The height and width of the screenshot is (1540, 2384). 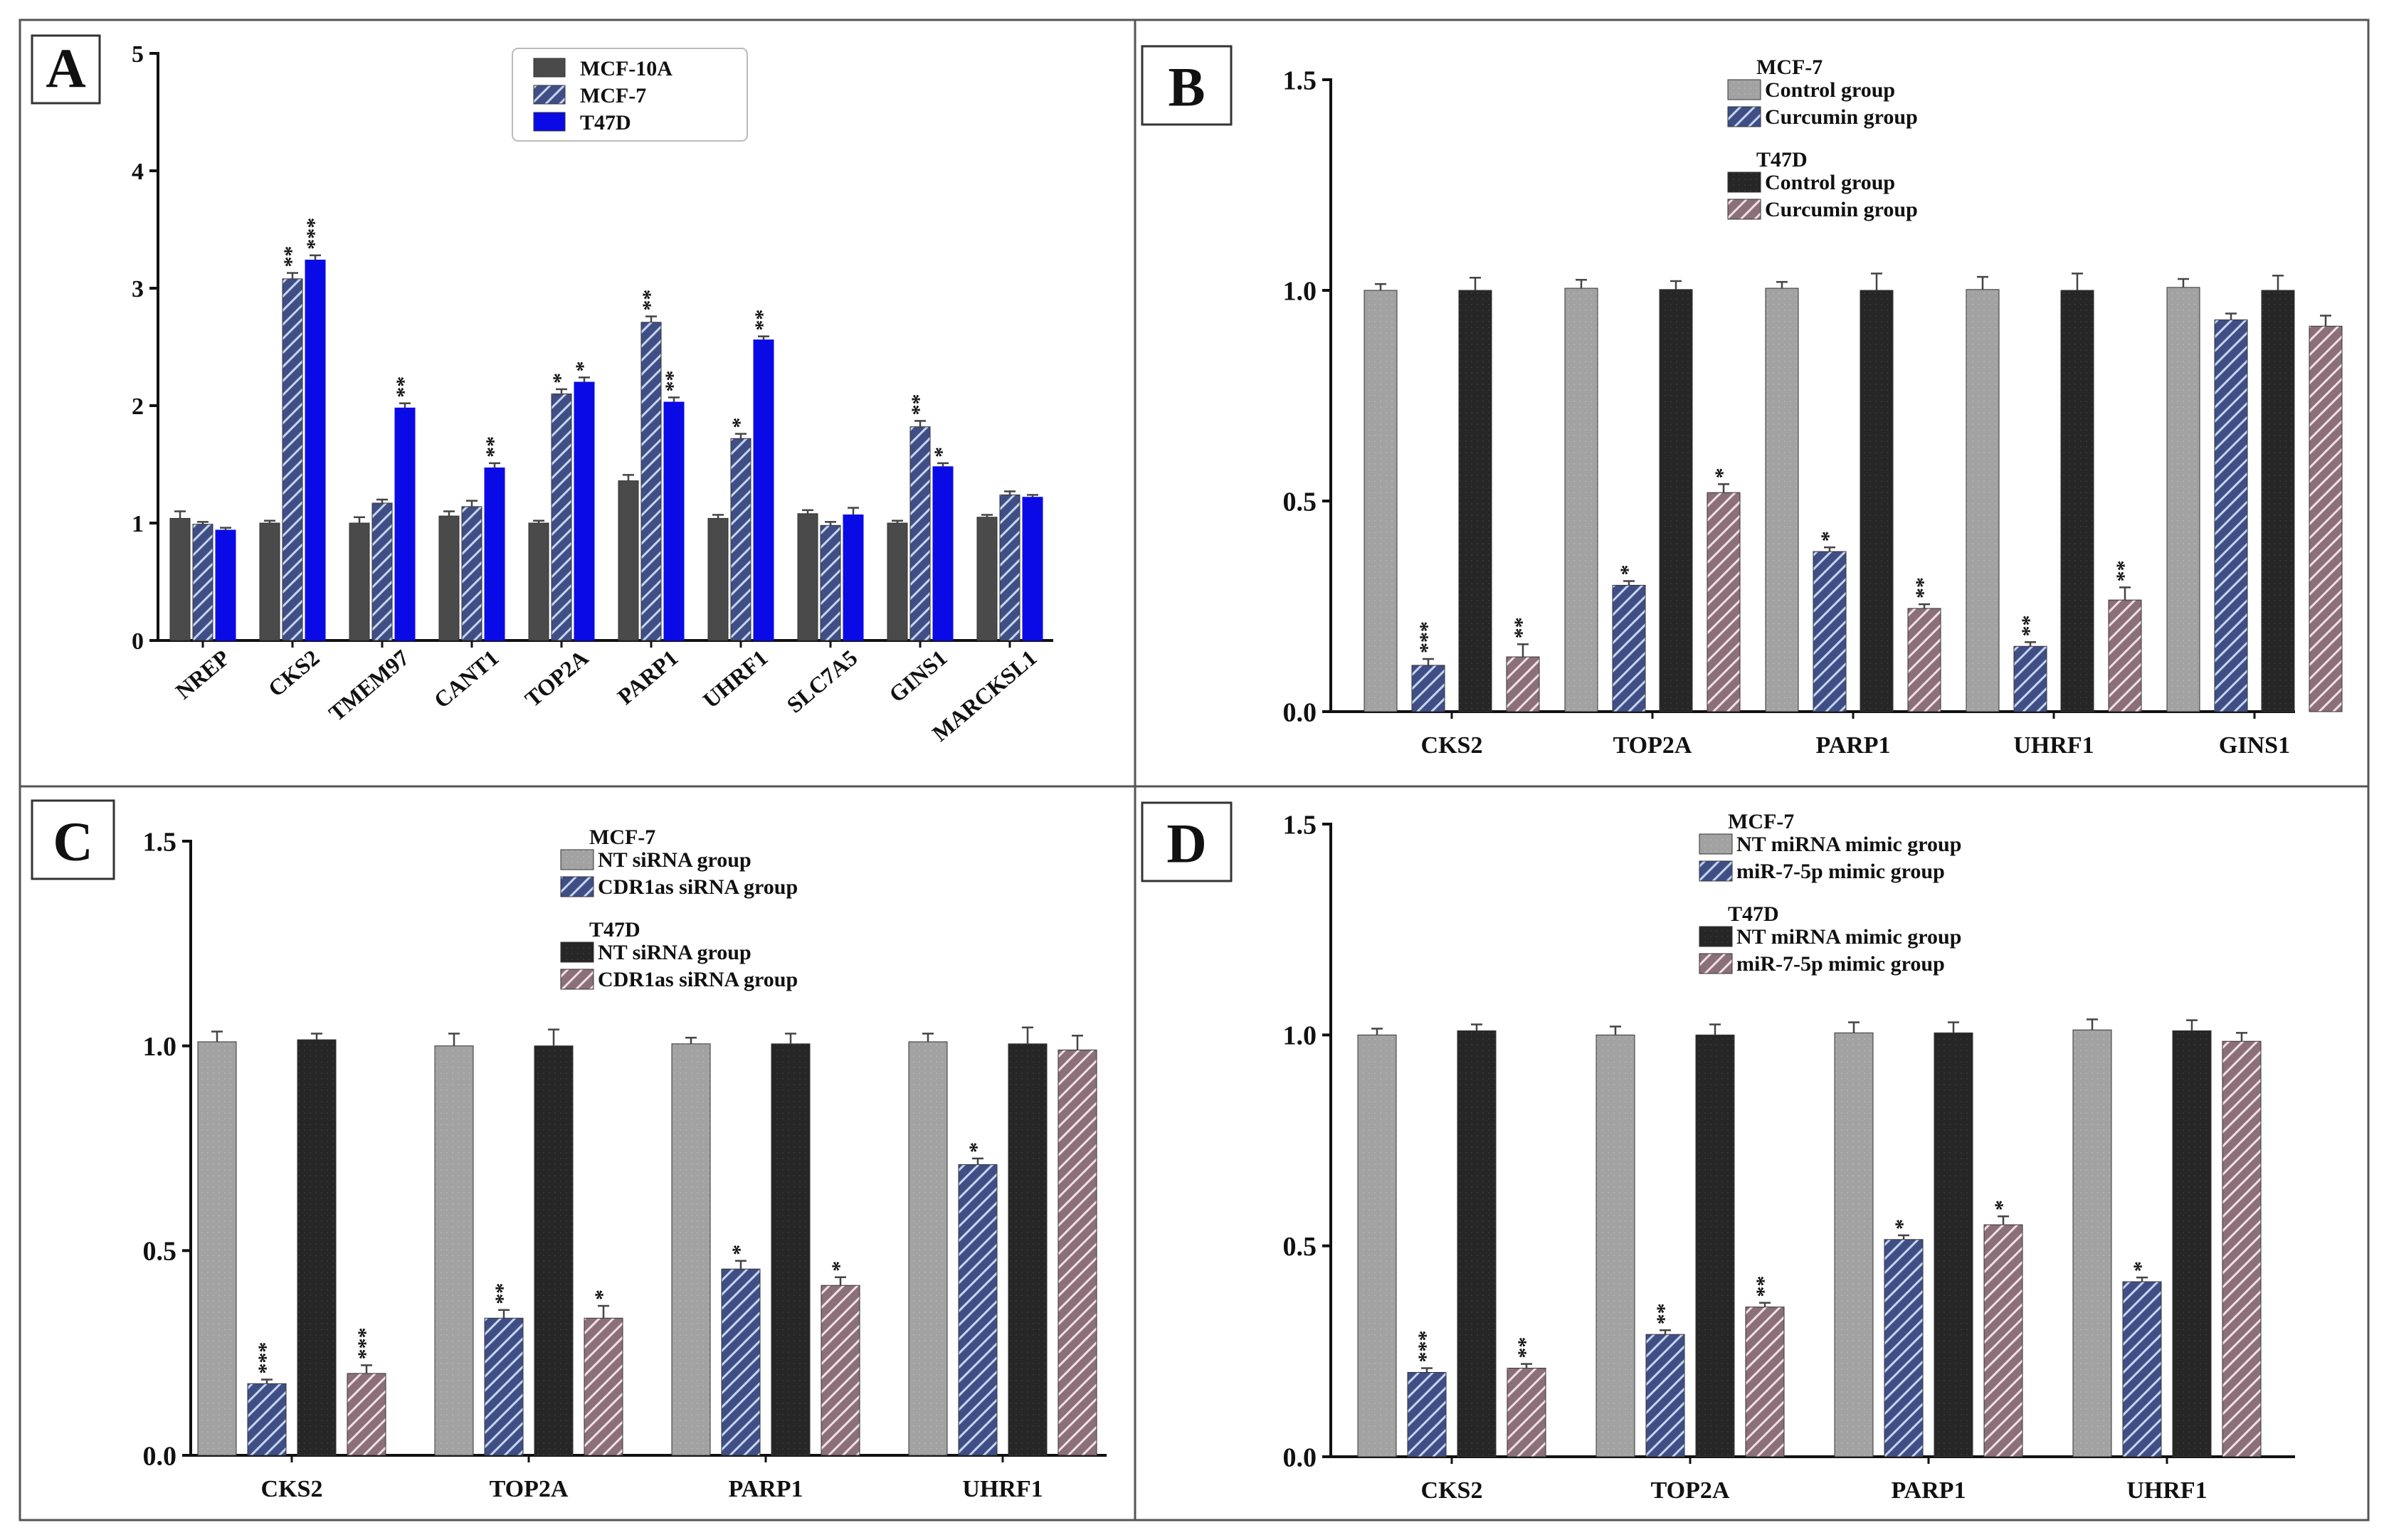 I want to click on legend-entry: MCF-10A, so click(x=626, y=68).